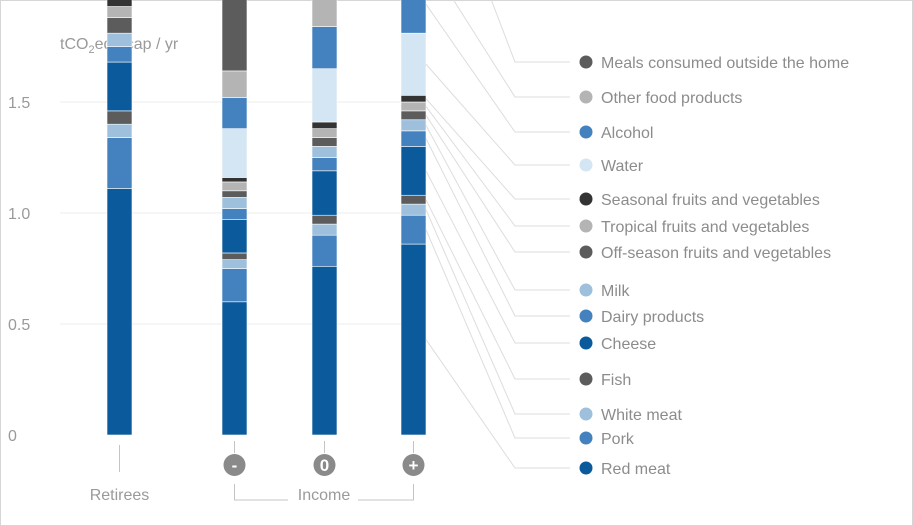 This screenshot has height=526, width=913. I want to click on y-tick-label: 2.0, so click(19, 0).